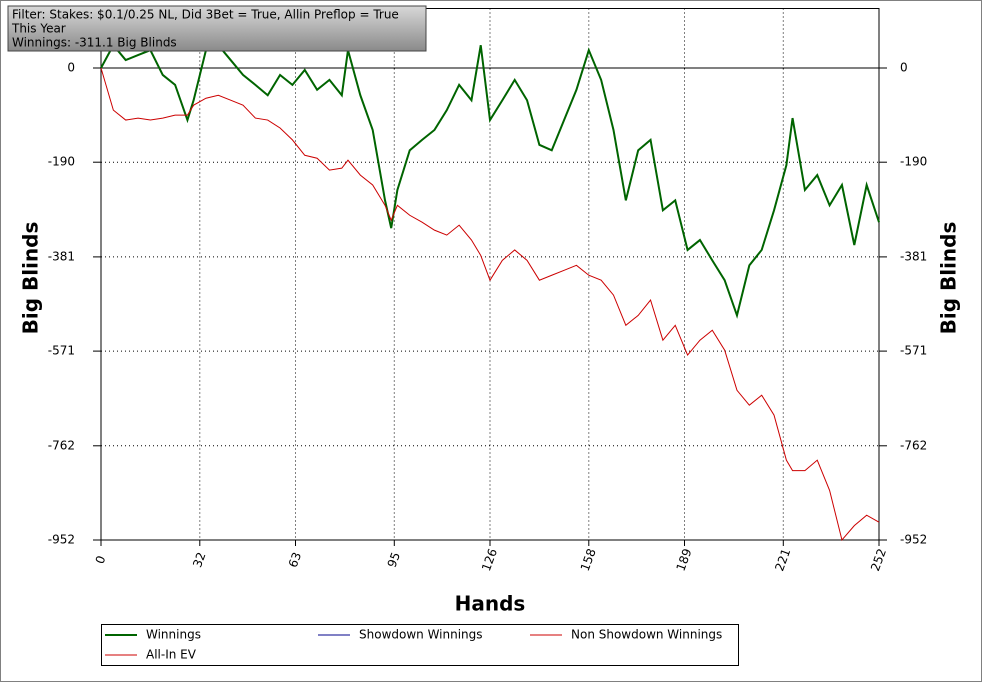 Image resolution: width=982 pixels, height=682 pixels. What do you see at coordinates (913, 351) in the screenshot?
I see `y2-tick-label: -571` at bounding box center [913, 351].